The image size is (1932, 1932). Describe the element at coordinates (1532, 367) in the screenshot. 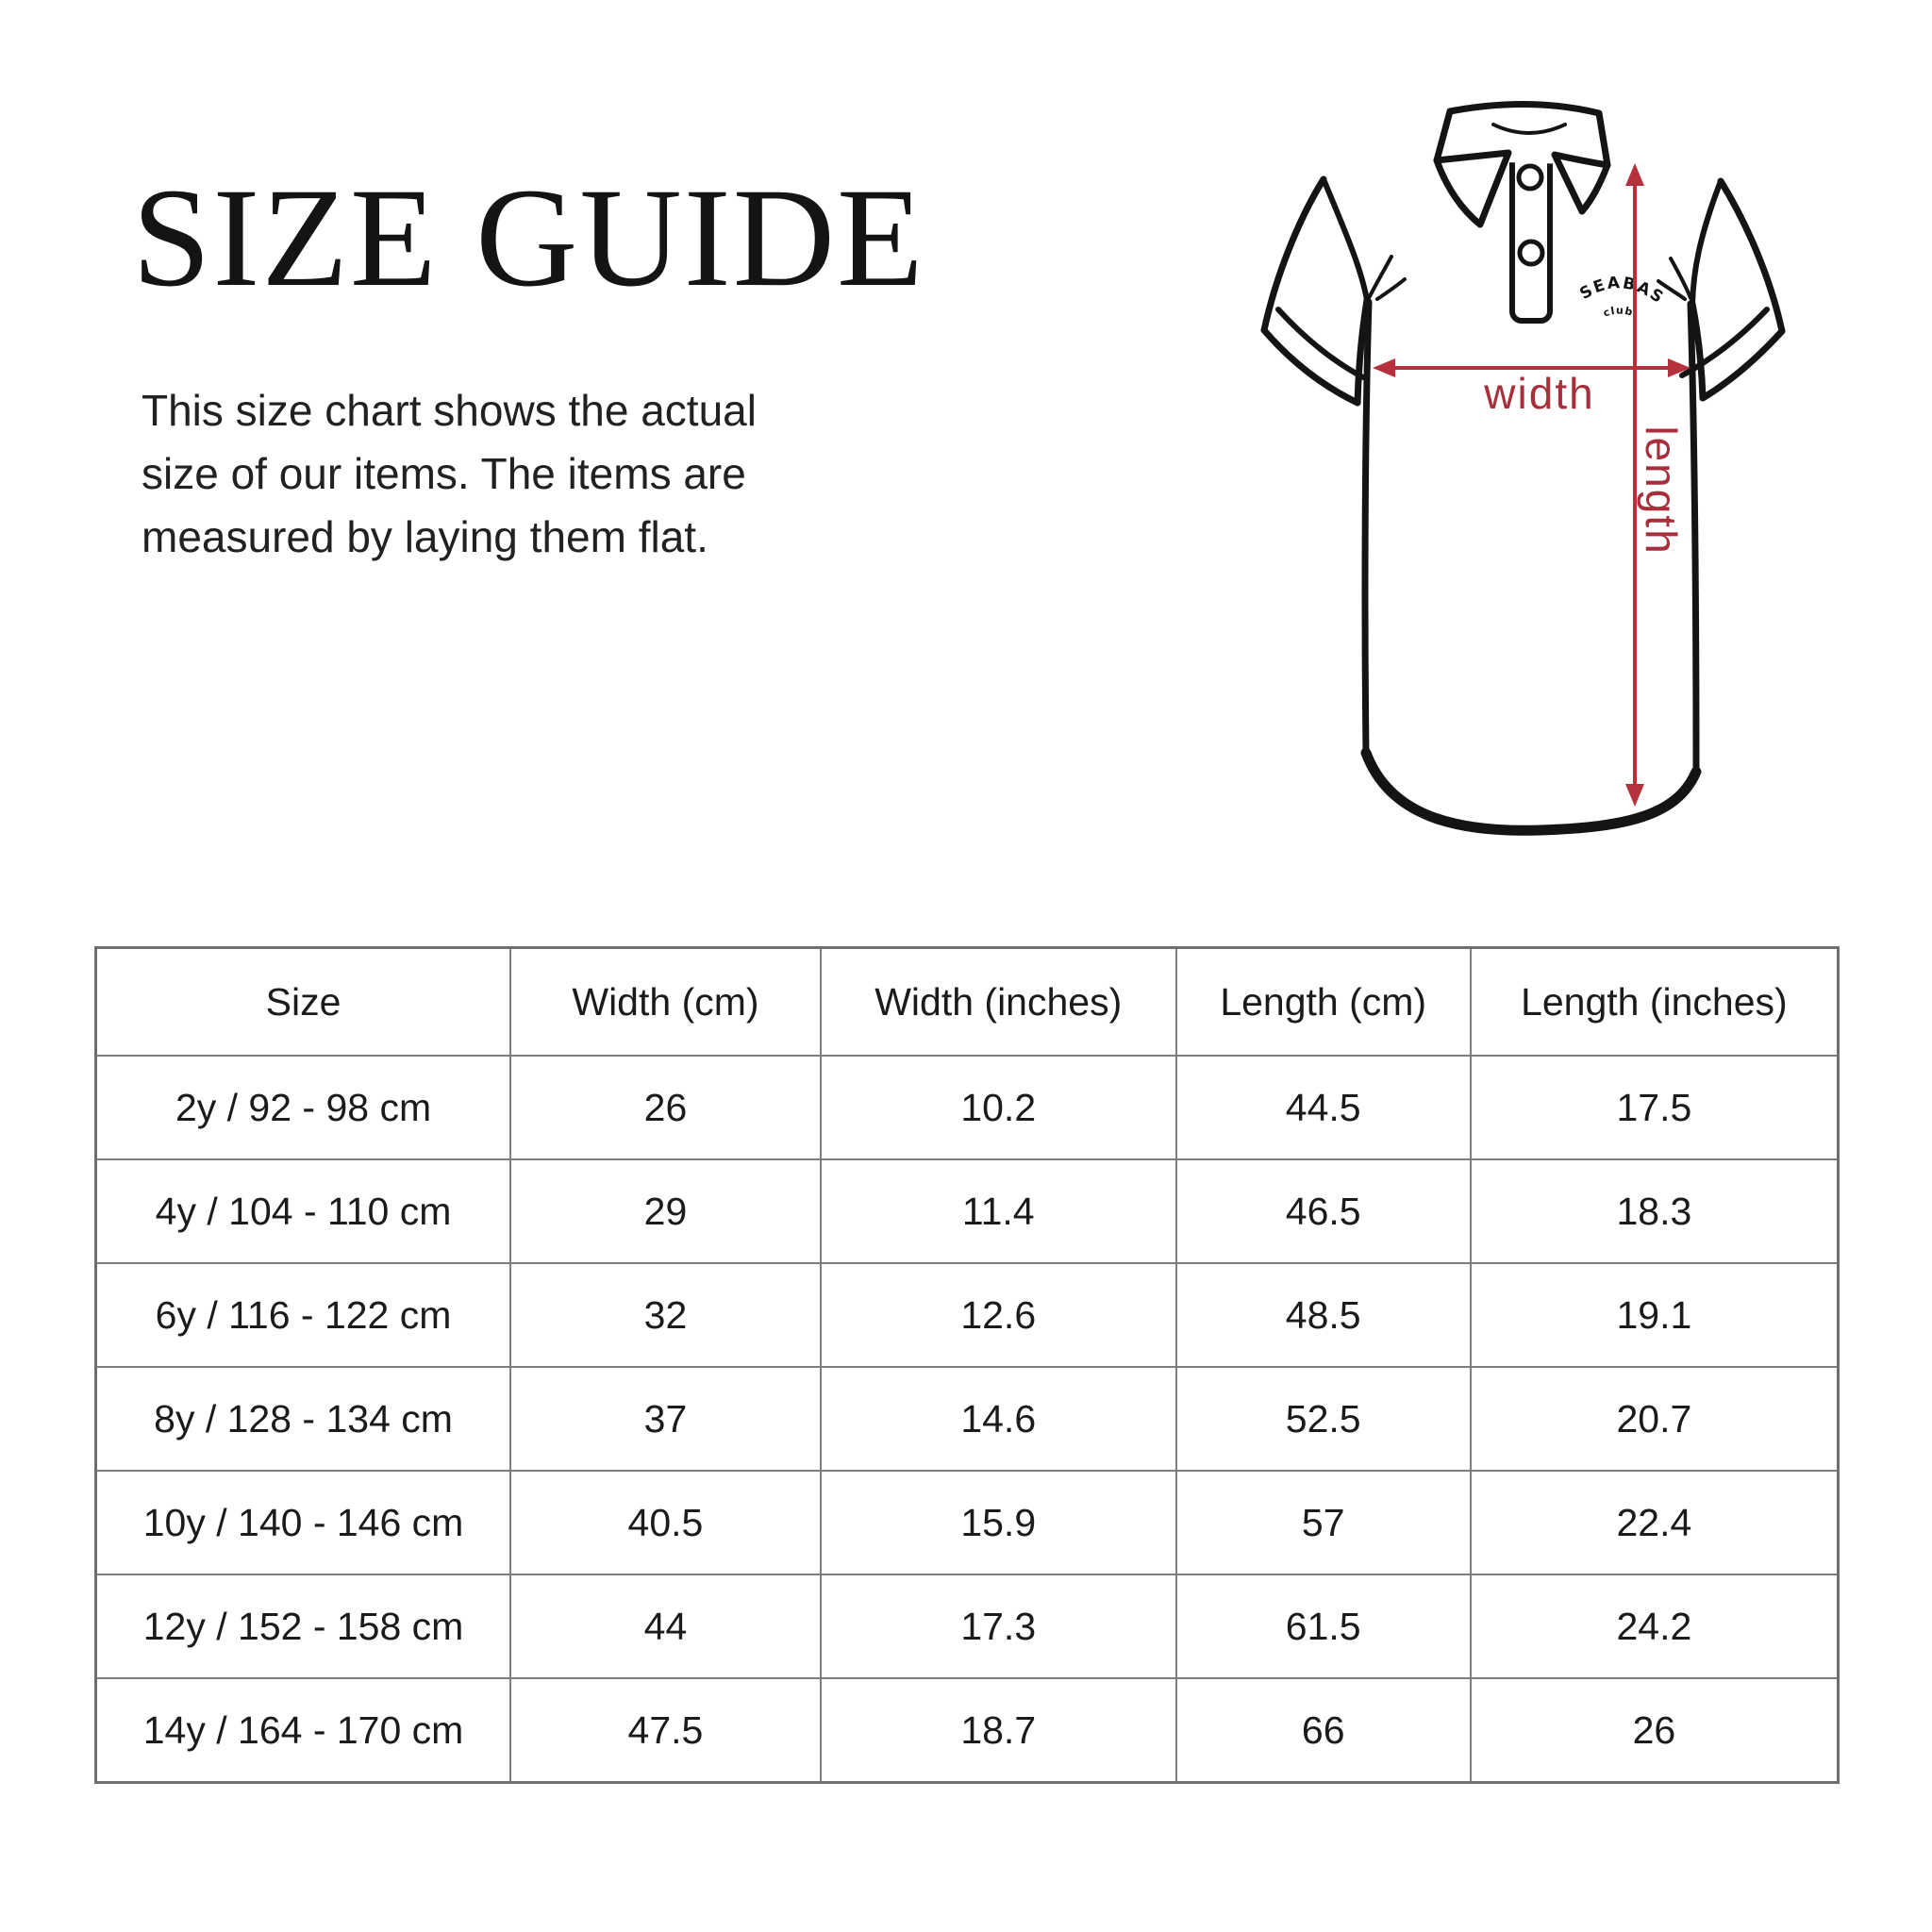

I see `width-arrow` at that location.